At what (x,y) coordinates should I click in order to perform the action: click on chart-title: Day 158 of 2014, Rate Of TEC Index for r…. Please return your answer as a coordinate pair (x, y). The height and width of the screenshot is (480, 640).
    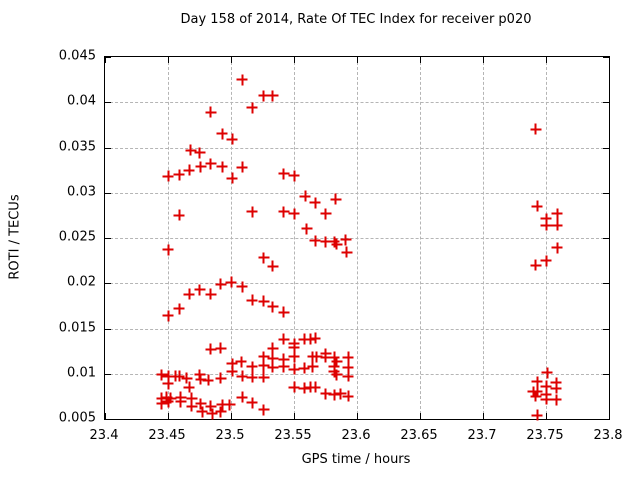
    Looking at the image, I should click on (356, 19).